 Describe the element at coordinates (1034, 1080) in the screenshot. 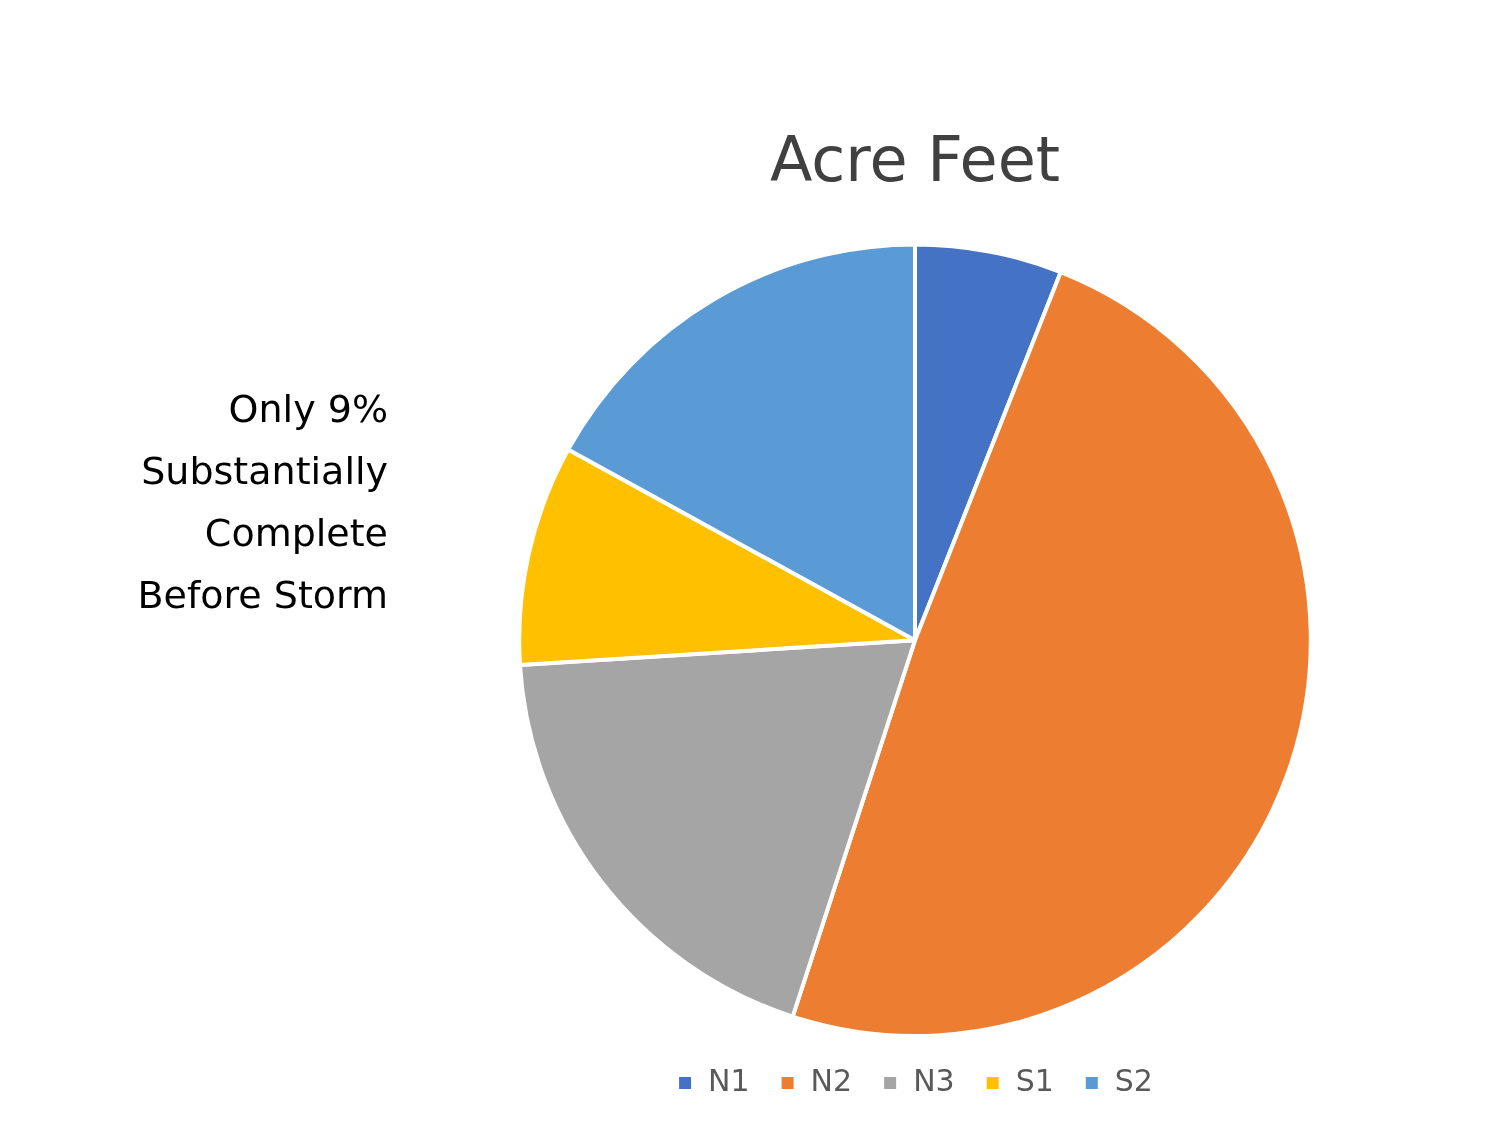

I see `legend-label: S1` at that location.